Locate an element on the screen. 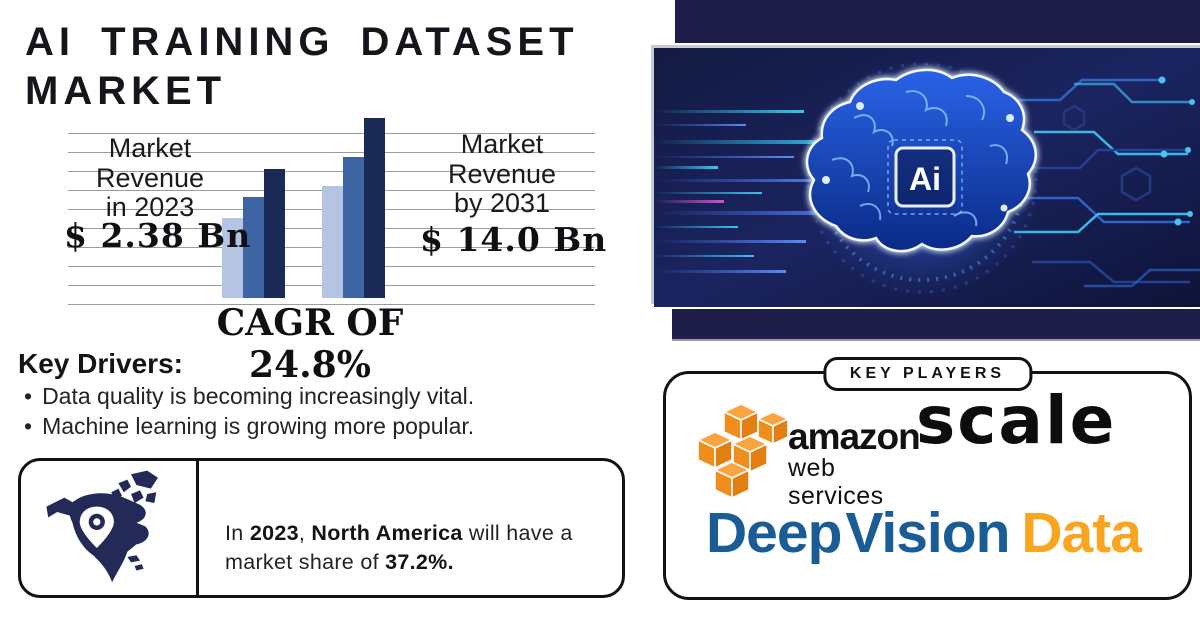  deepvision-word3: Data is located at coordinates (1081, 533).